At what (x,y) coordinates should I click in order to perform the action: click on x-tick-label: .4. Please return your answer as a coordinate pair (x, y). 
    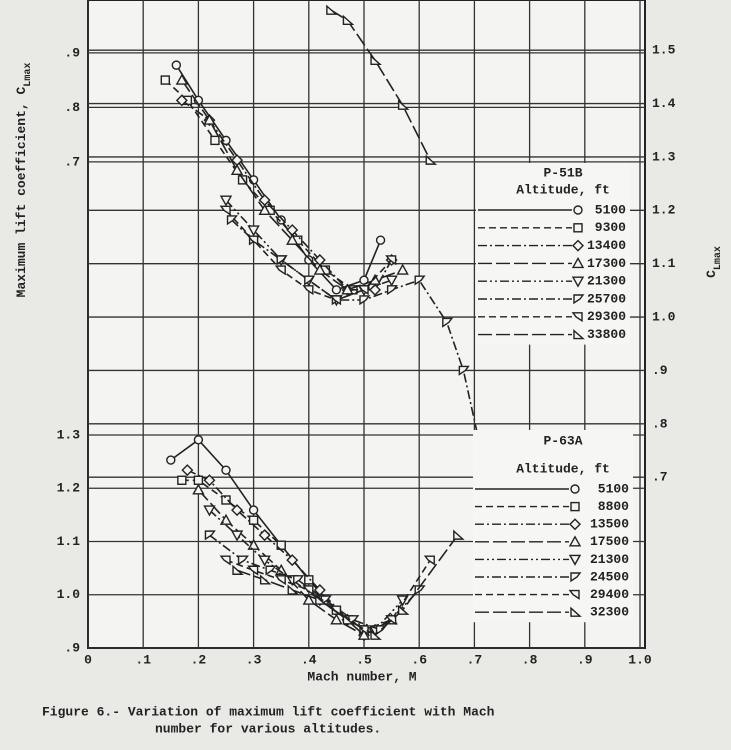
    Looking at the image, I should click on (309, 659).